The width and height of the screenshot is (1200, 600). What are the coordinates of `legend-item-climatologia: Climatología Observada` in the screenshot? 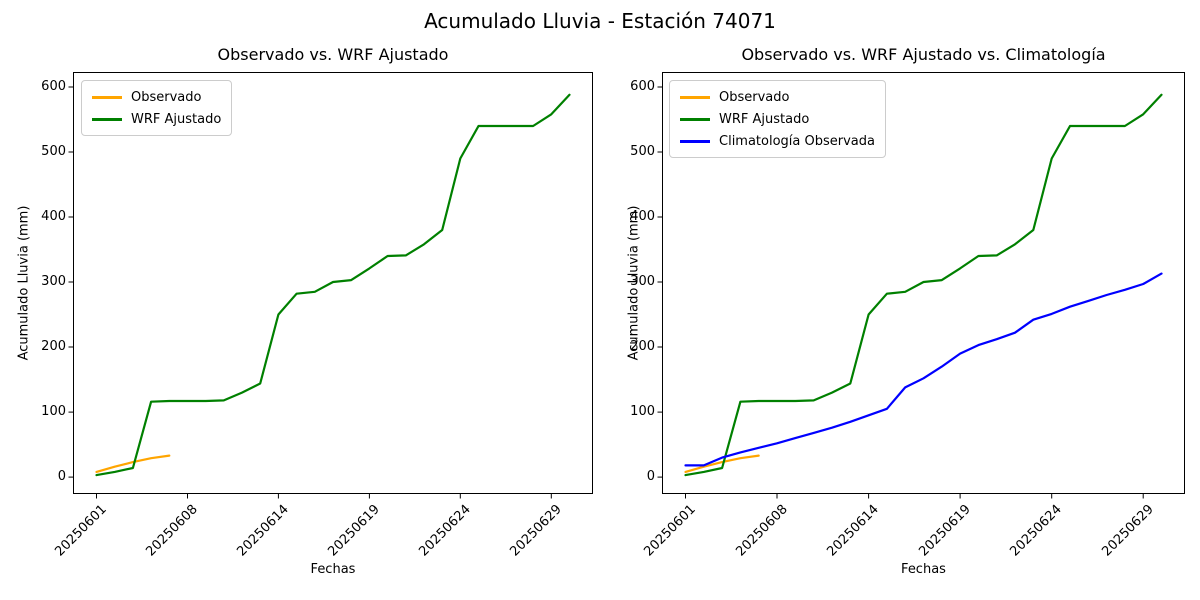 It's located at (777, 141).